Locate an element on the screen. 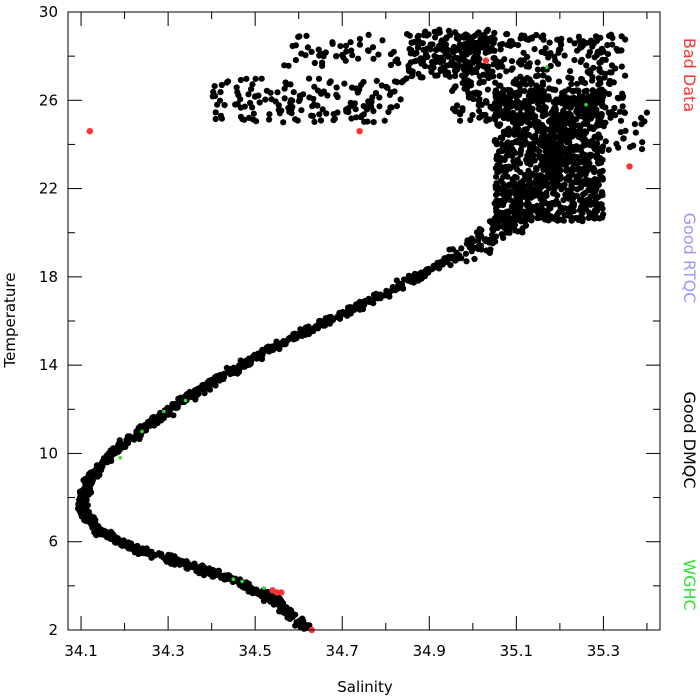 The image size is (700, 700). x-tick-label: 34.1 is located at coordinates (80, 651).